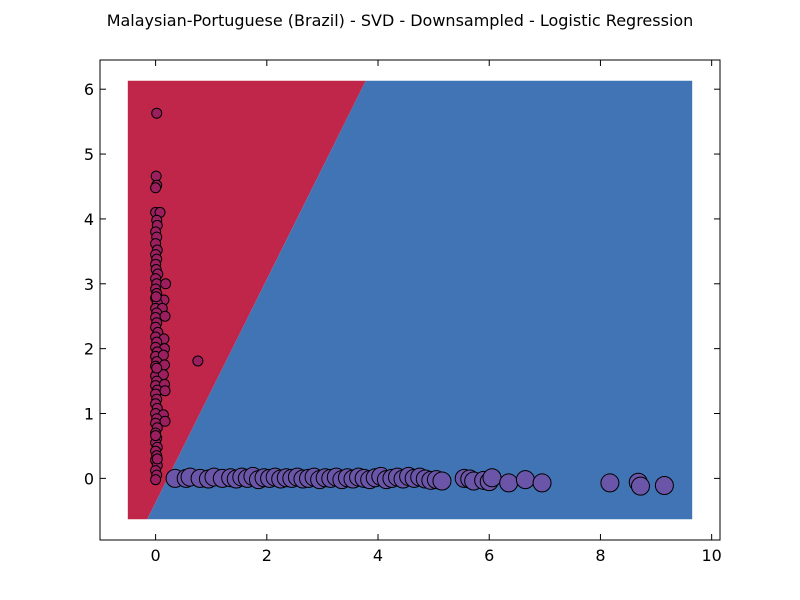  What do you see at coordinates (378, 555) in the screenshot?
I see `x-tick-label: 4` at bounding box center [378, 555].